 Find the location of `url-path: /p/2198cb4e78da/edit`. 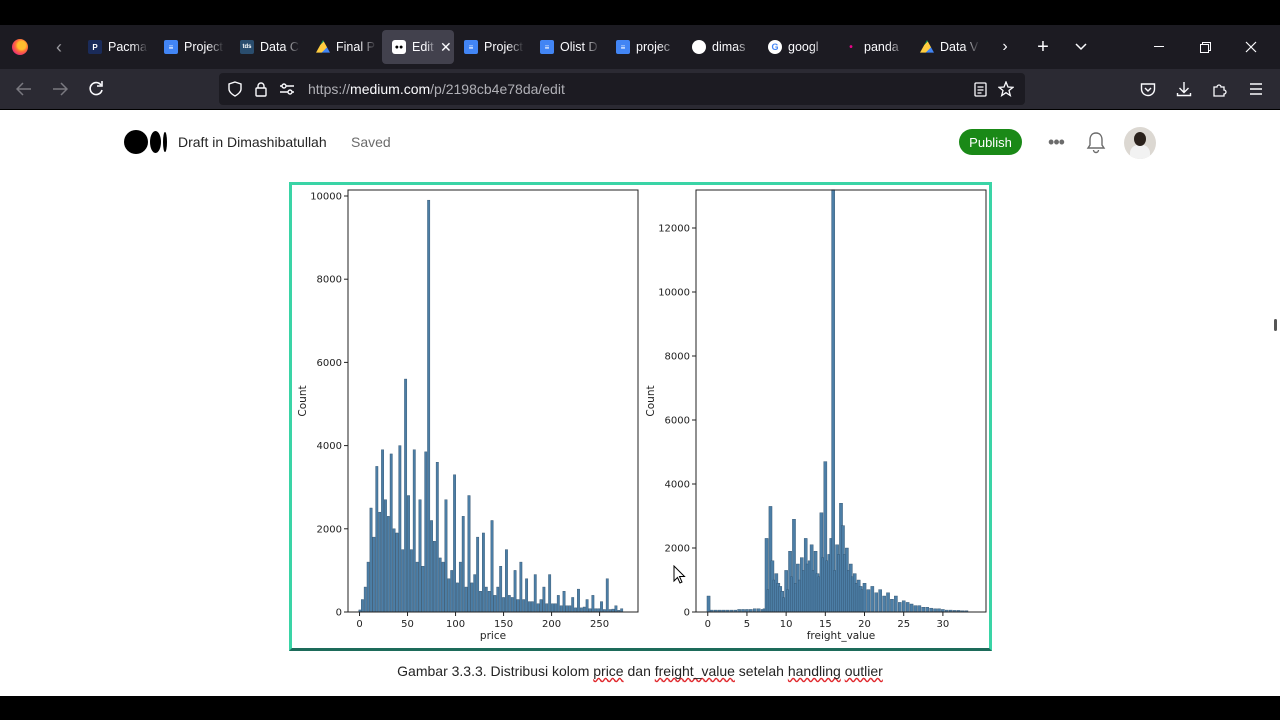

url-path: /p/2198cb4e78da/edit is located at coordinates (497, 89).